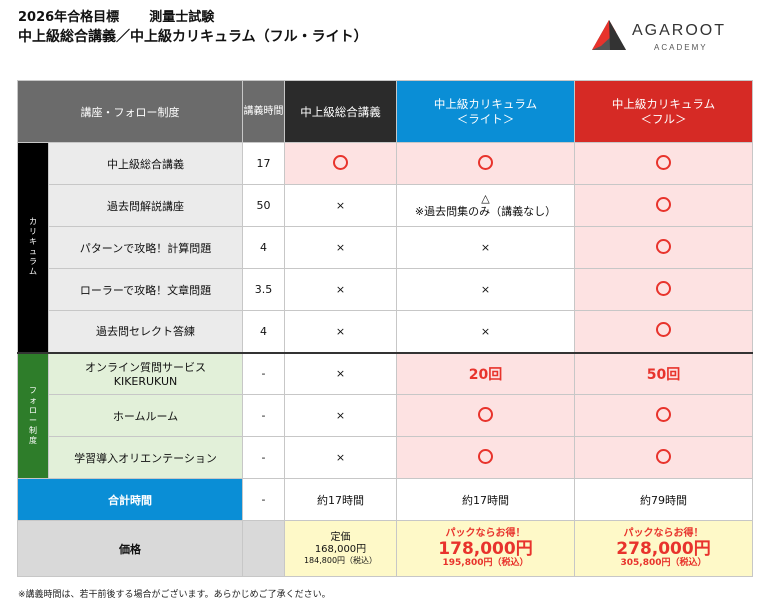  Describe the element at coordinates (663, 111) in the screenshot. I see `header-full: 中上級カリキュラム ＜フル＞` at that location.